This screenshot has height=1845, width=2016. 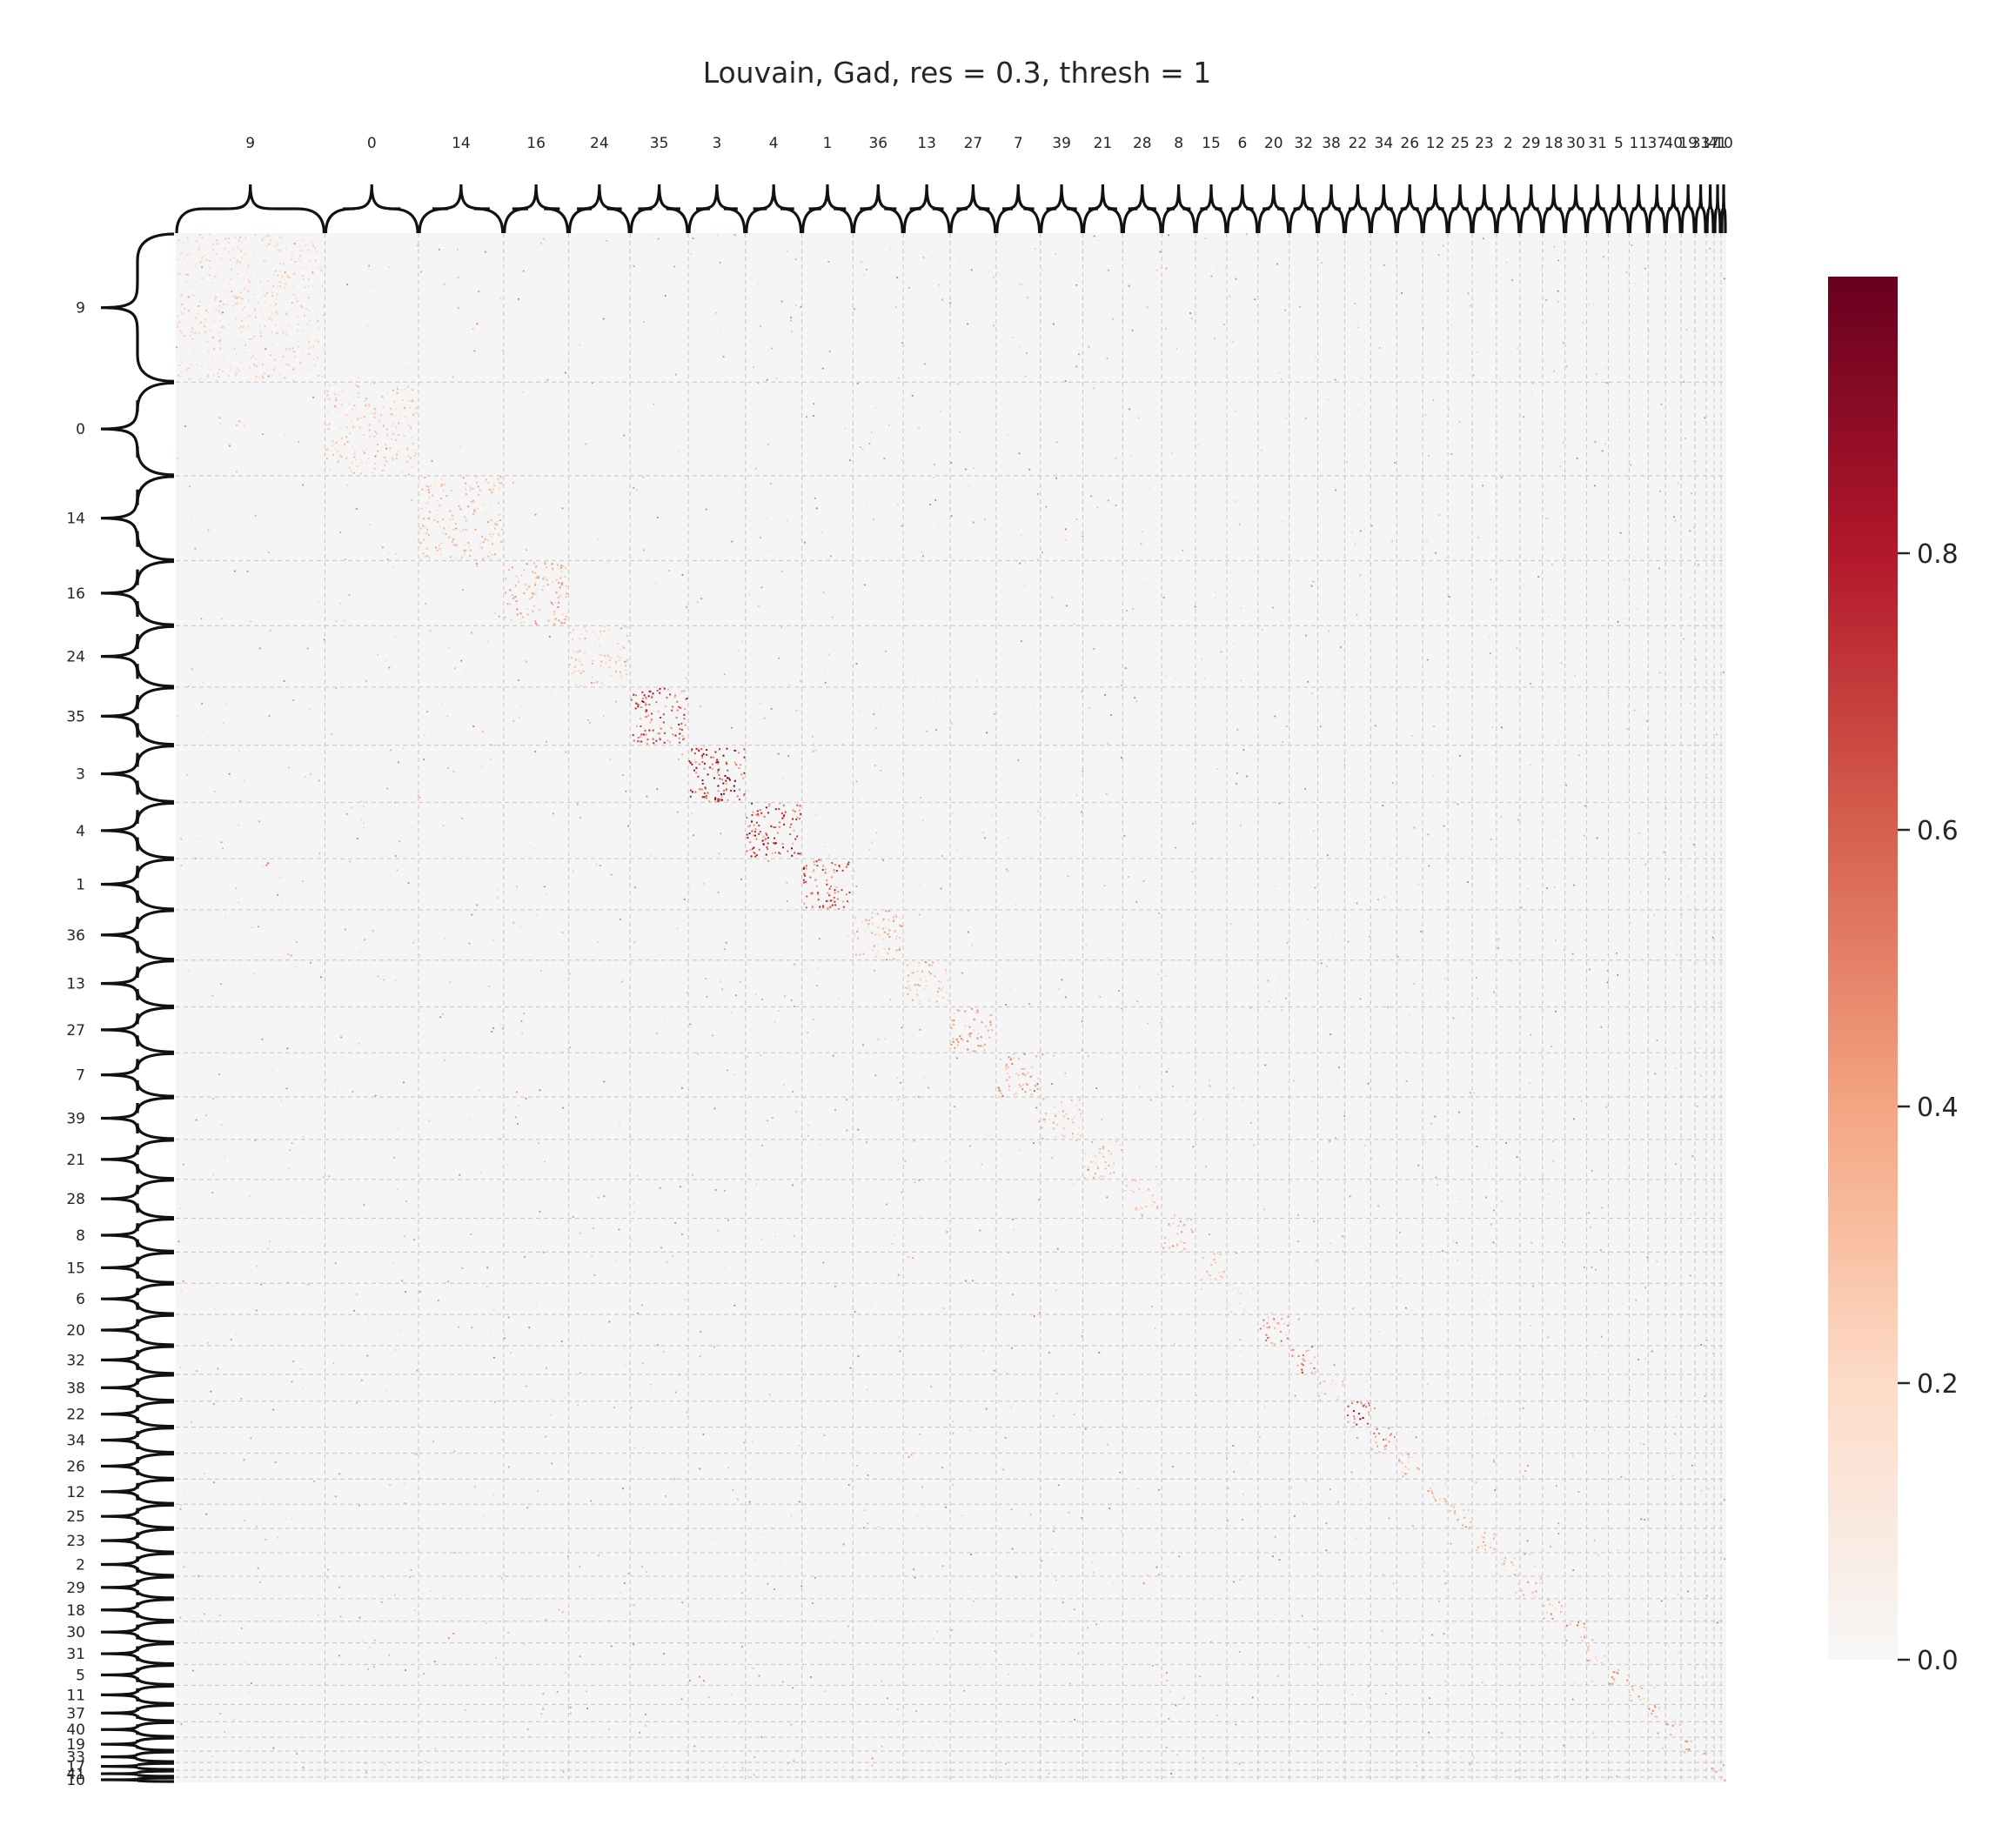 I want to click on top-tick-label: 12, so click(x=1435, y=143).